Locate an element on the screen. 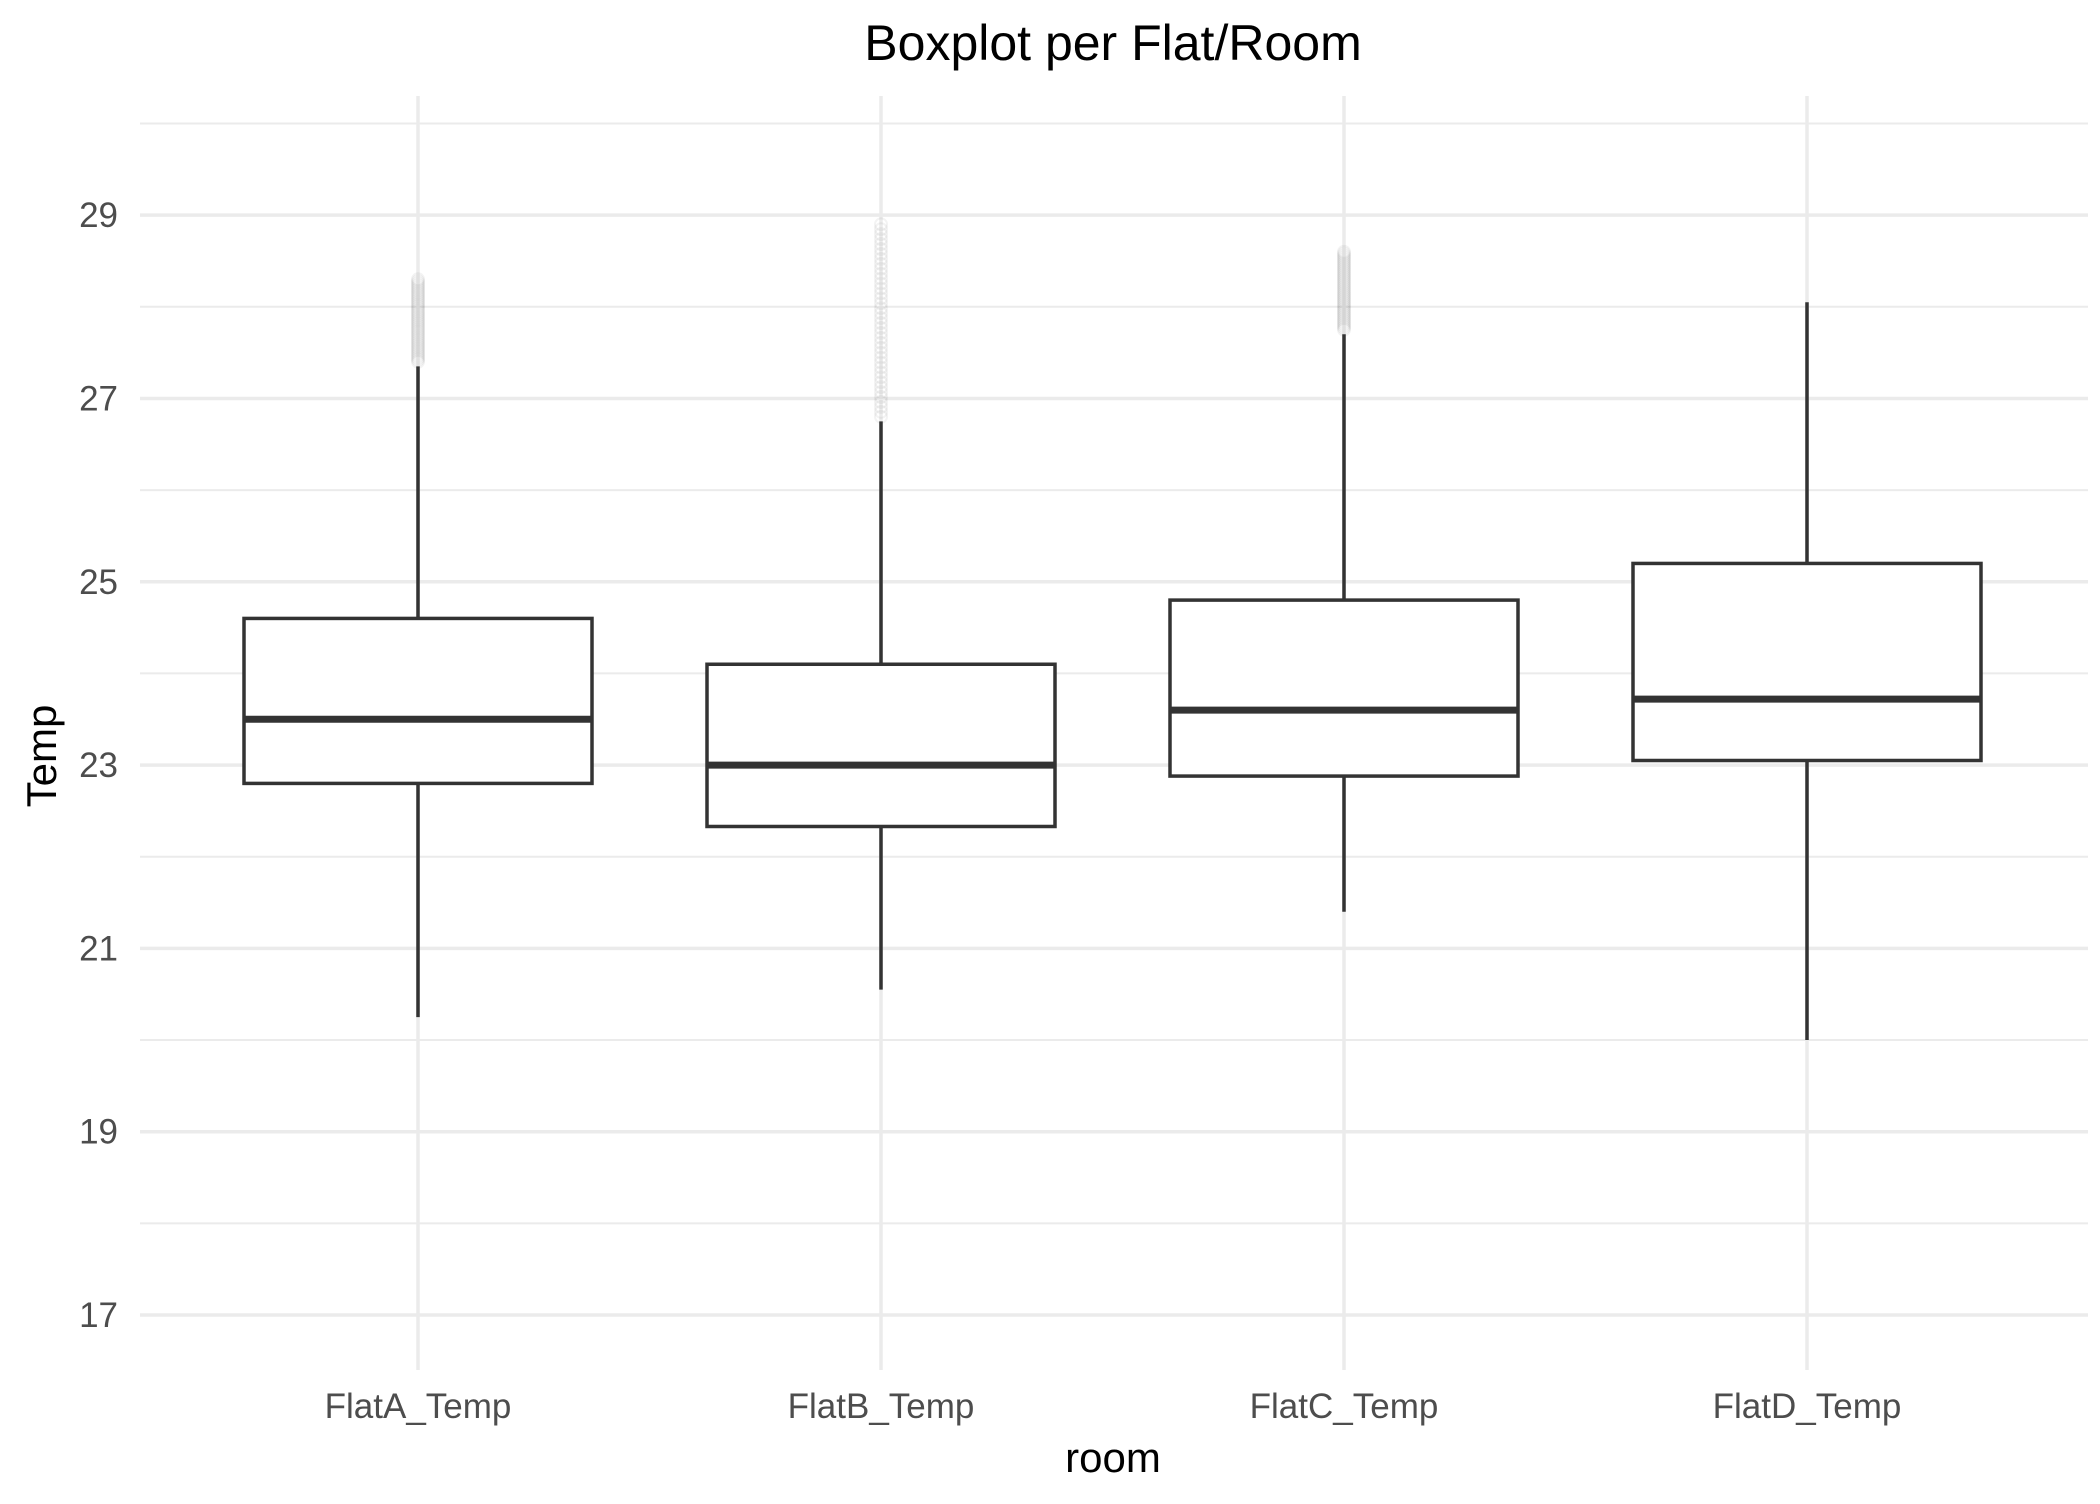 The width and height of the screenshot is (2100, 1504). y-tick-labels: 17 19 21 23 25 27 29 is located at coordinates (98, 765).